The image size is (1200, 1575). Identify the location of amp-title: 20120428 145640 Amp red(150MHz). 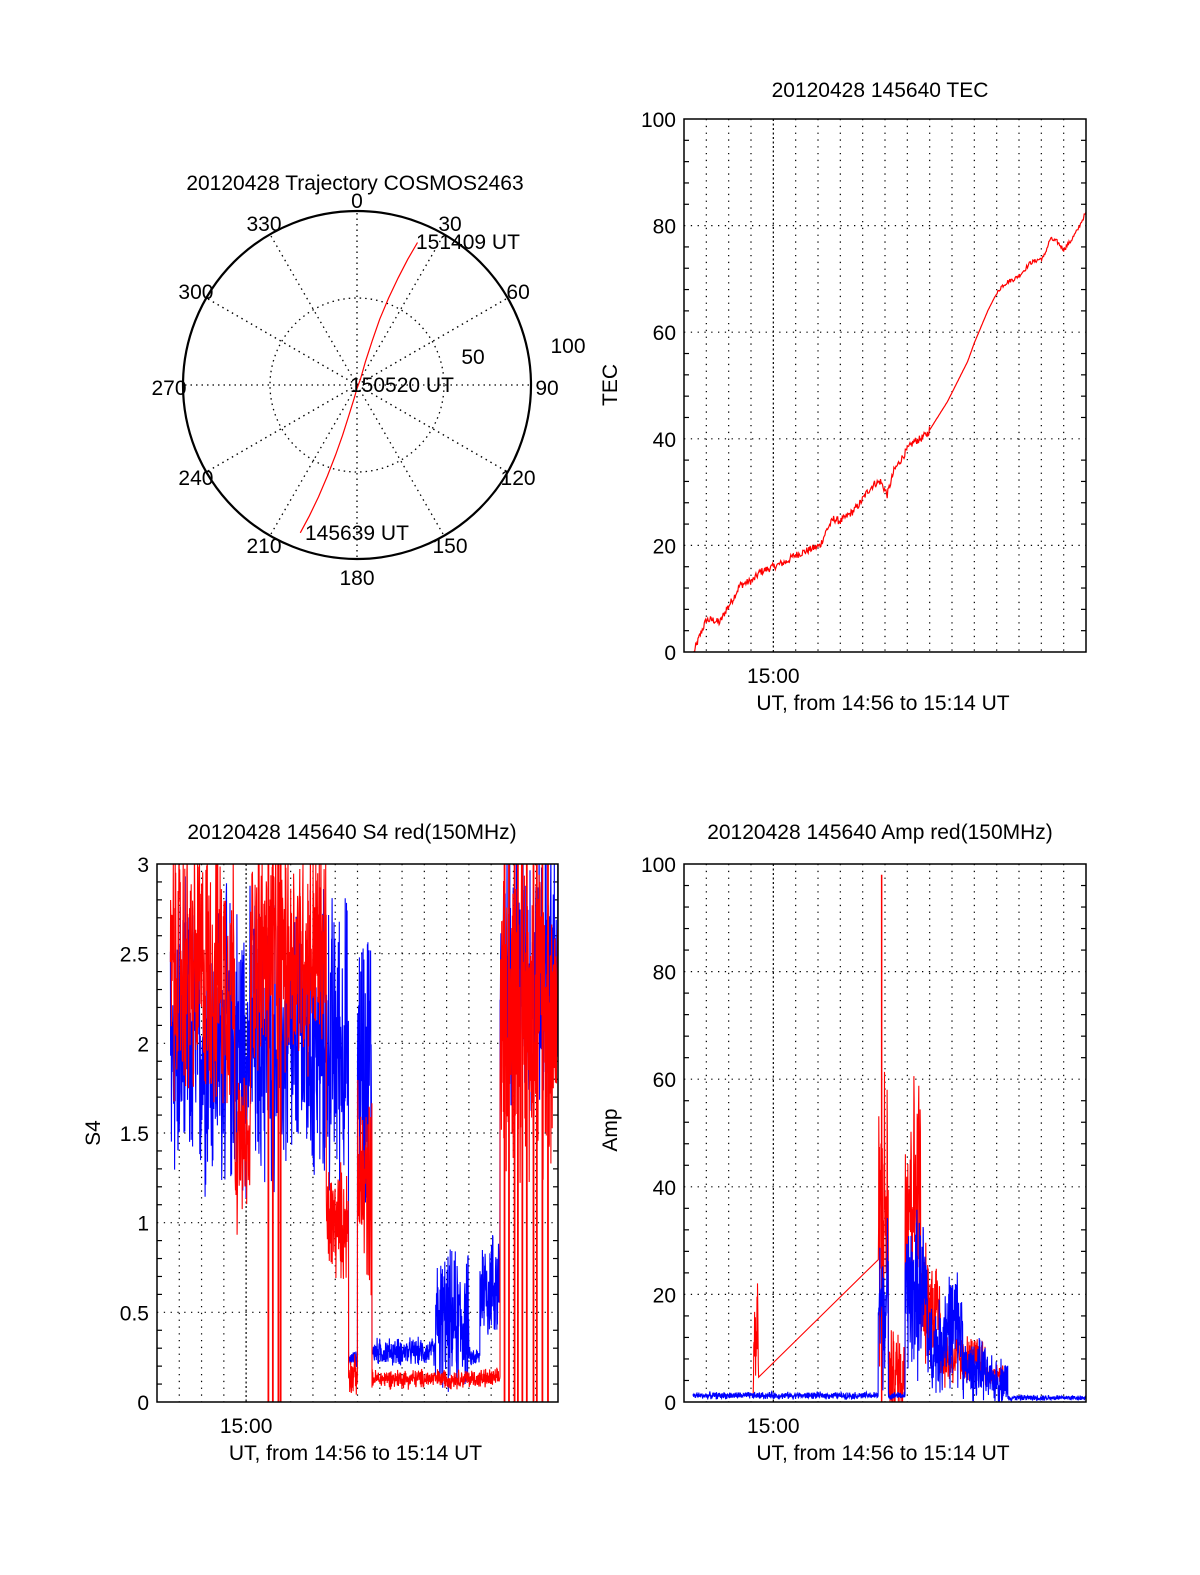
(880, 832).